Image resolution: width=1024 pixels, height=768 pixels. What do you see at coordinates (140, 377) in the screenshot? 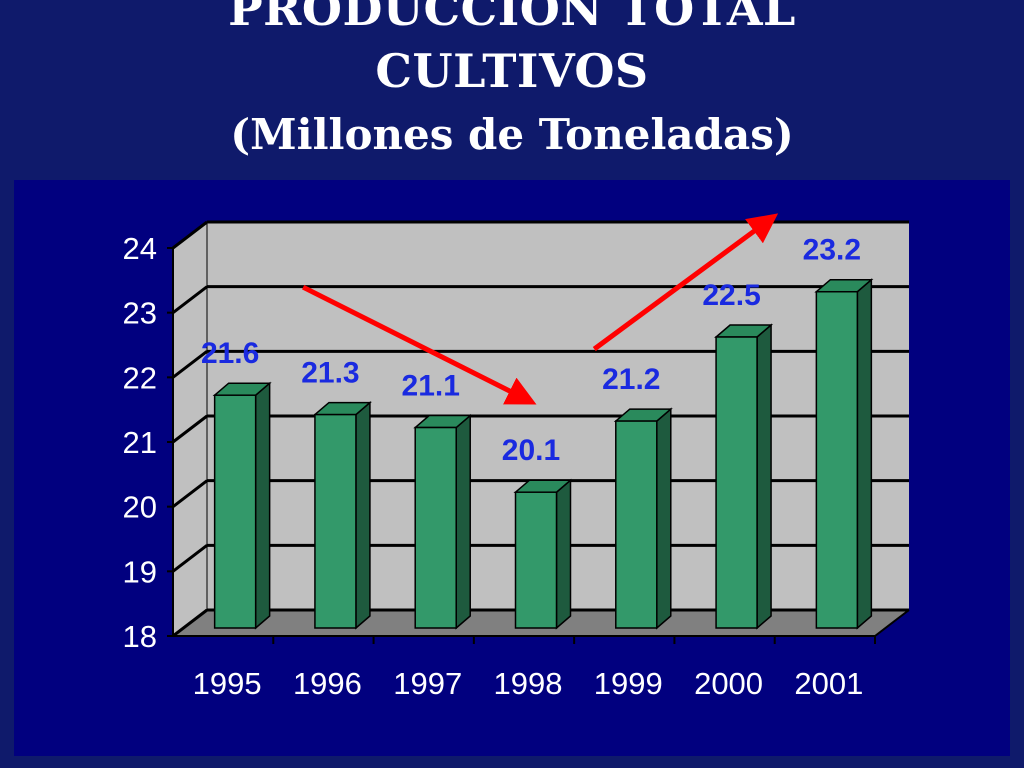
I see `y-tick-label: 22` at bounding box center [140, 377].